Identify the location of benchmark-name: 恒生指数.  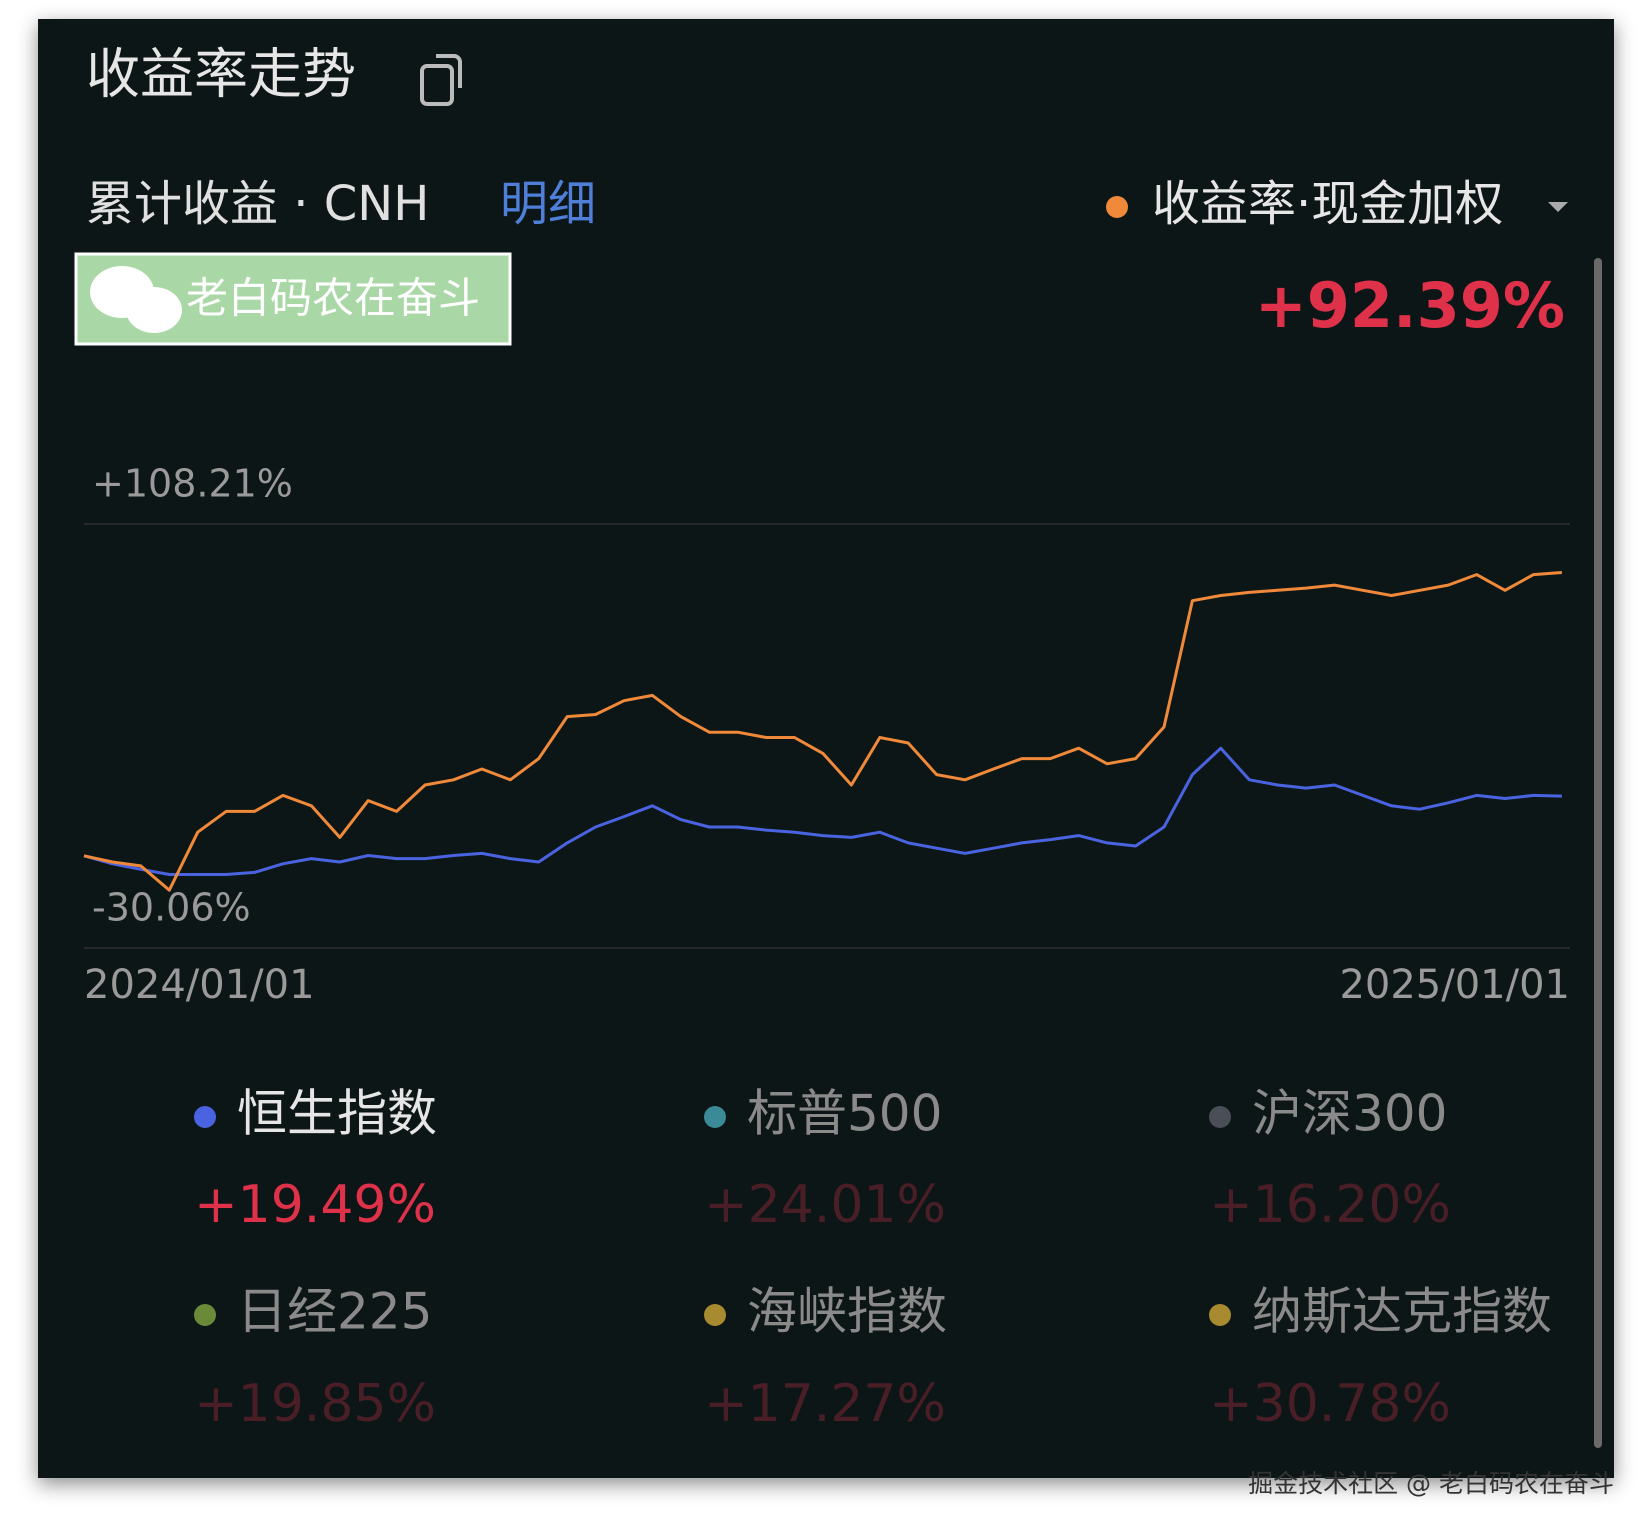
(337, 1114).